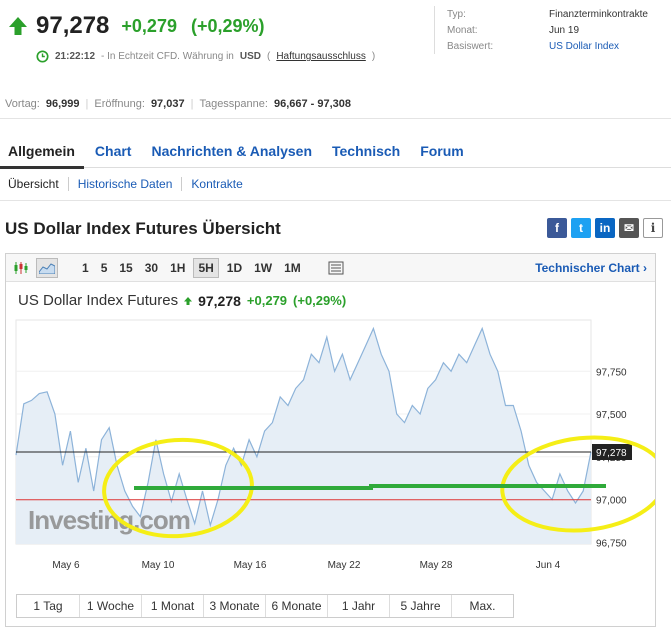 The width and height of the screenshot is (671, 637). I want to click on active-tab-indicator, so click(42, 167).